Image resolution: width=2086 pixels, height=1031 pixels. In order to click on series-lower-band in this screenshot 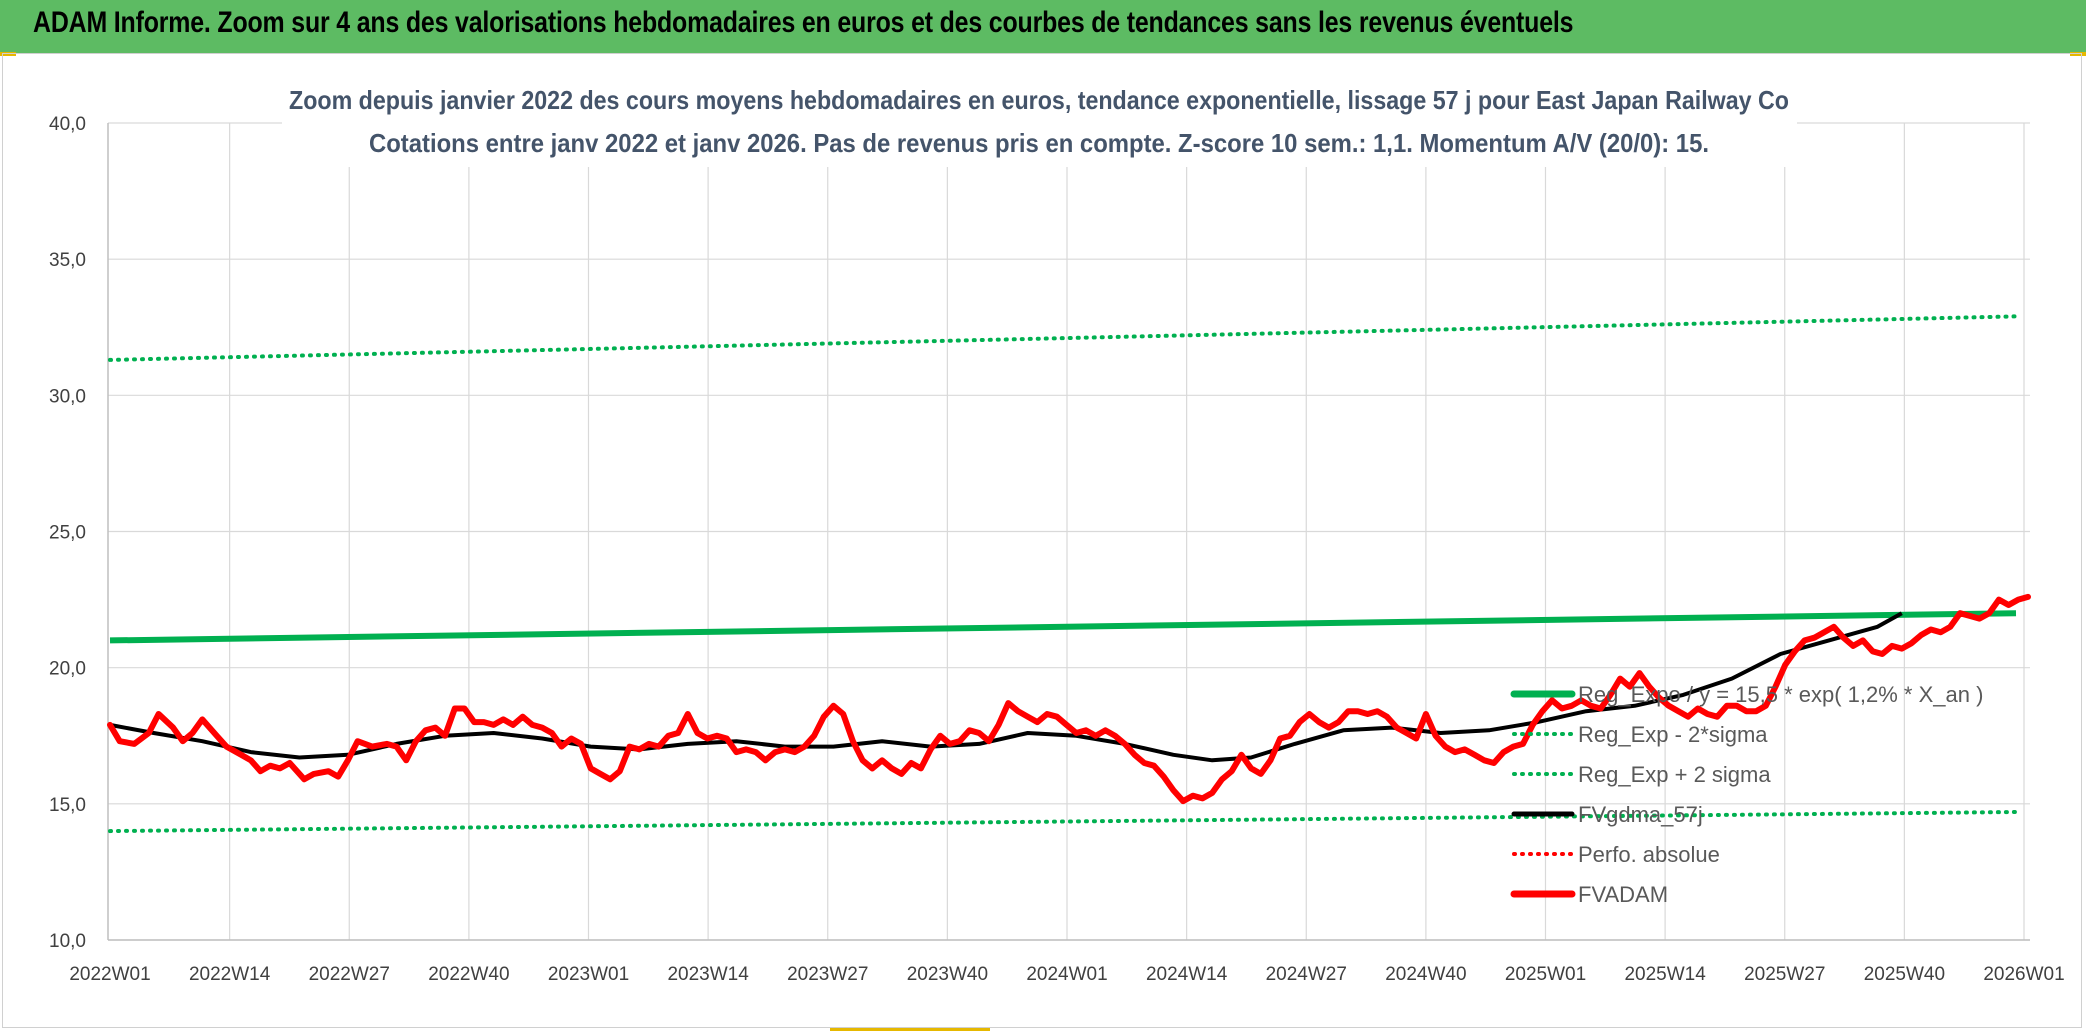, I will do `click(1063, 822)`.